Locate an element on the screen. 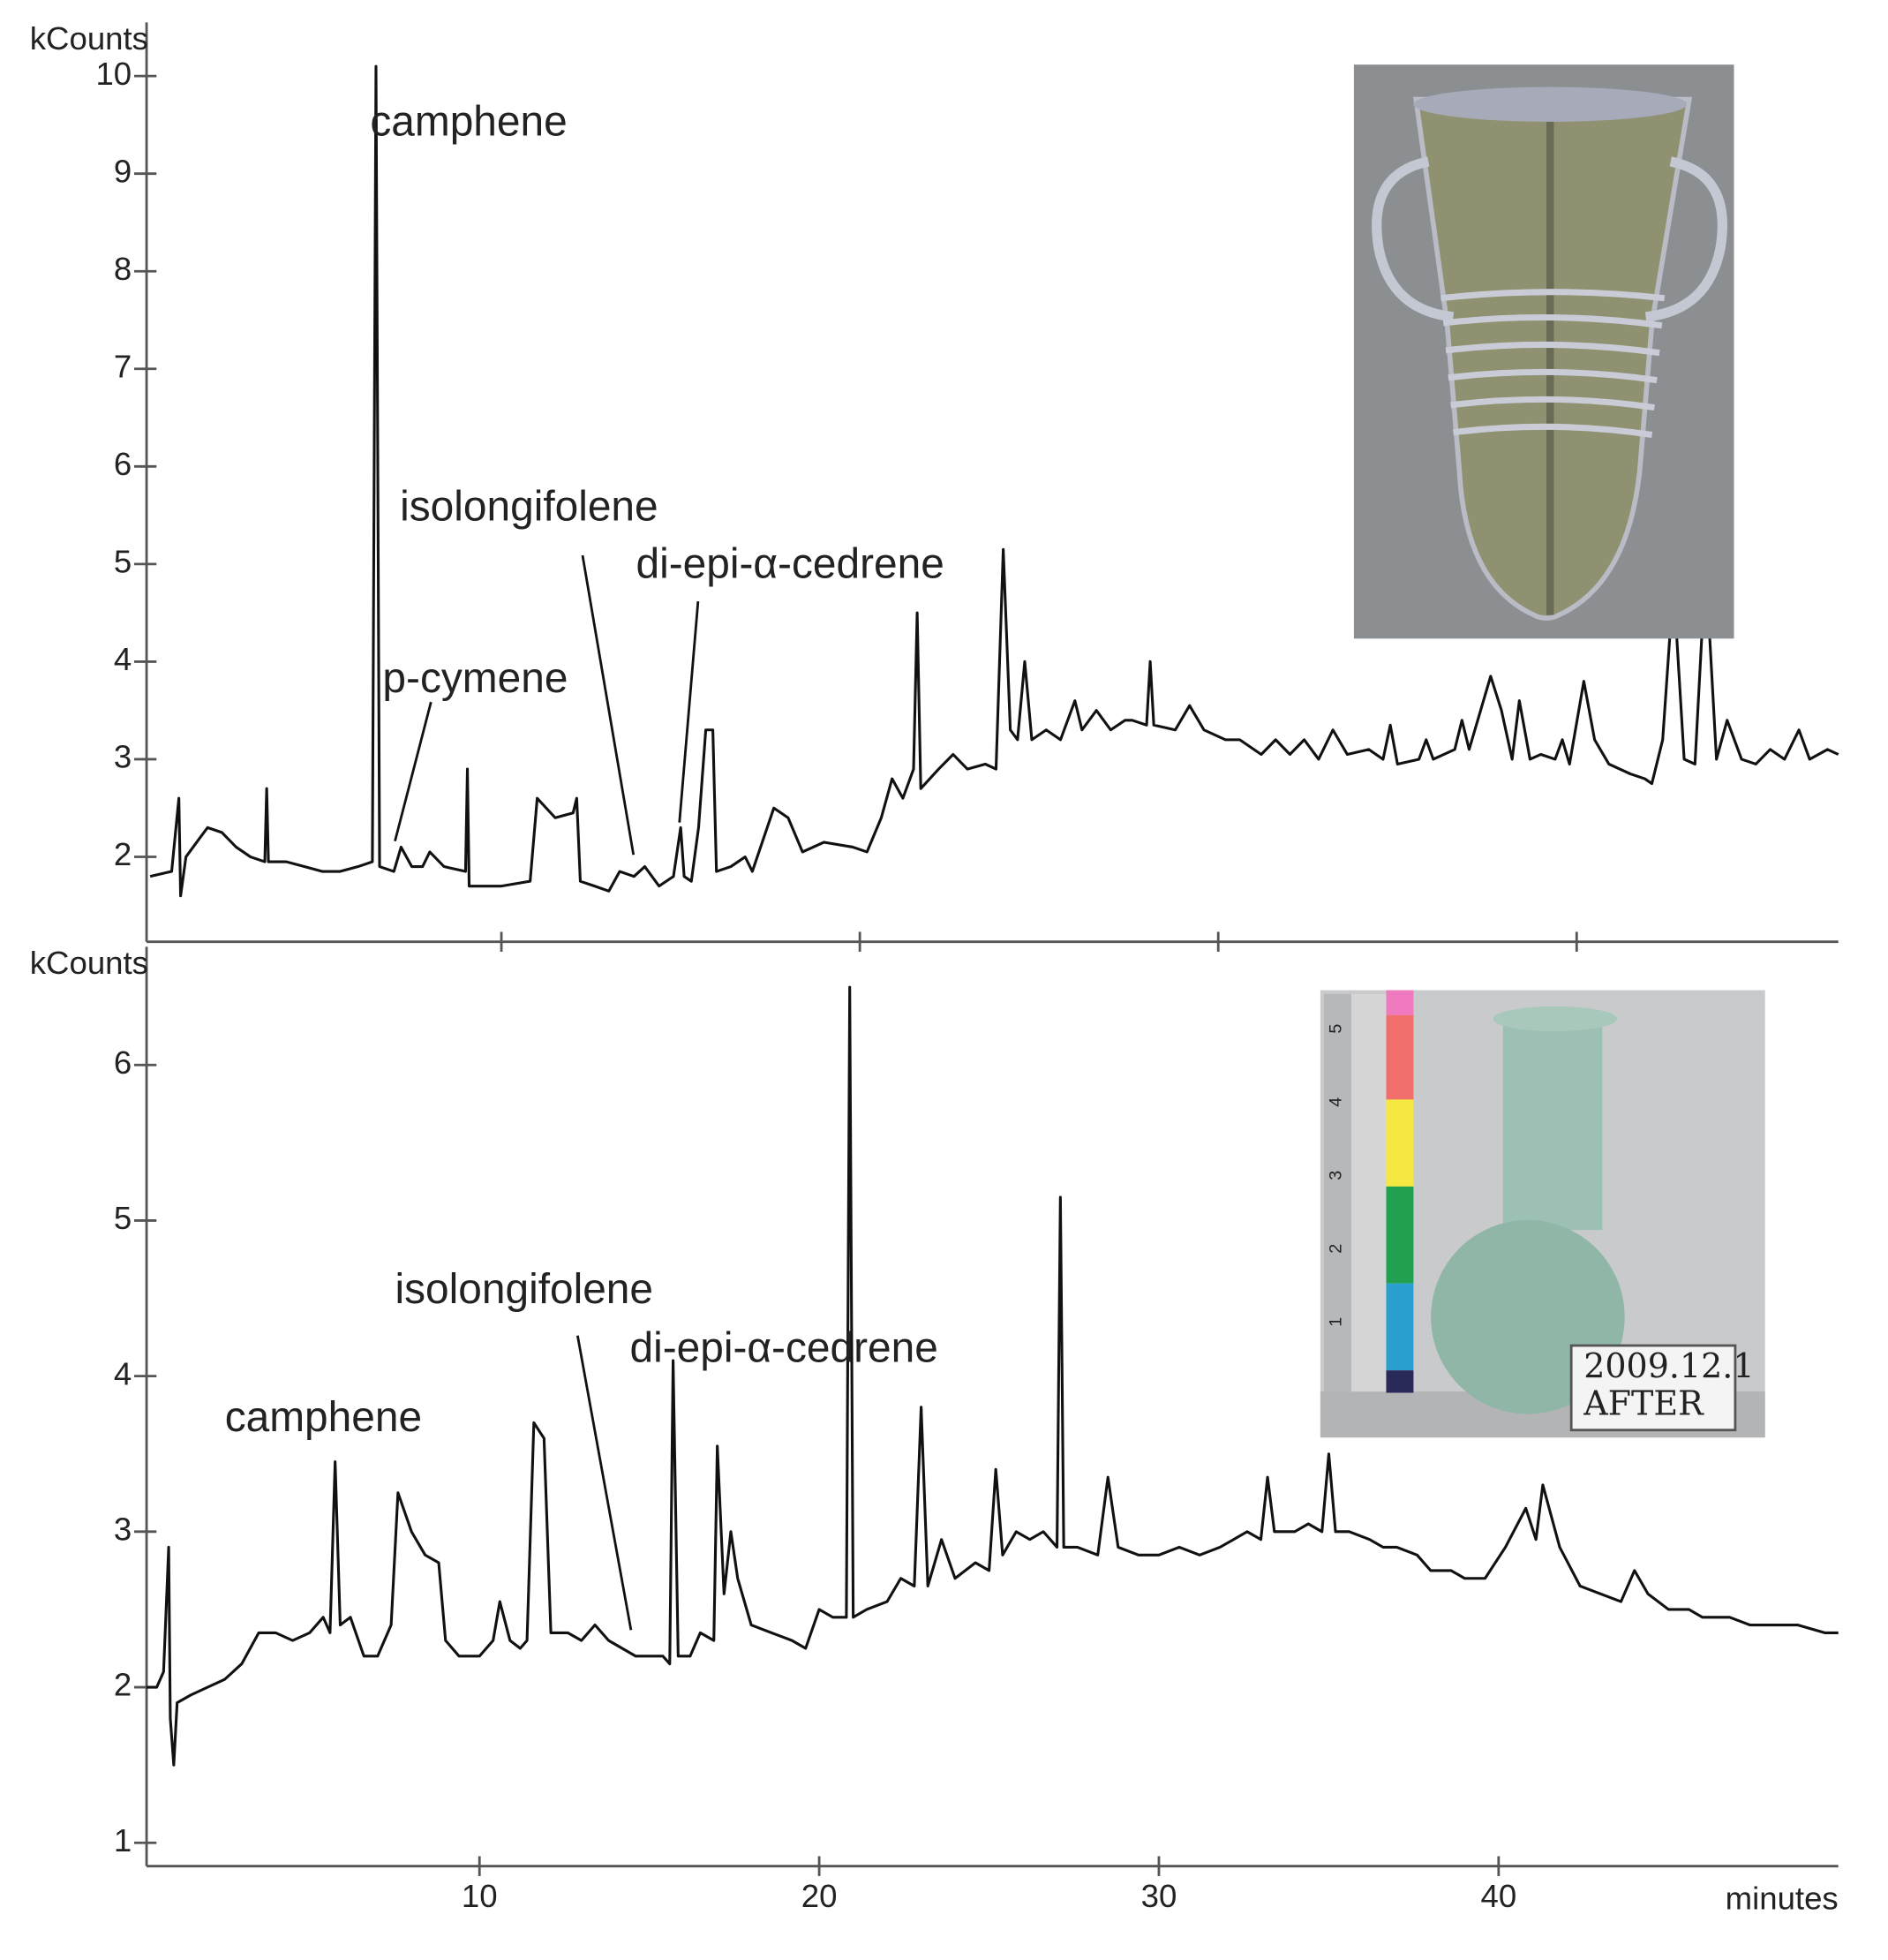 The width and height of the screenshot is (1888, 1960). x-tick-label: 40 is located at coordinates (1498, 1896).